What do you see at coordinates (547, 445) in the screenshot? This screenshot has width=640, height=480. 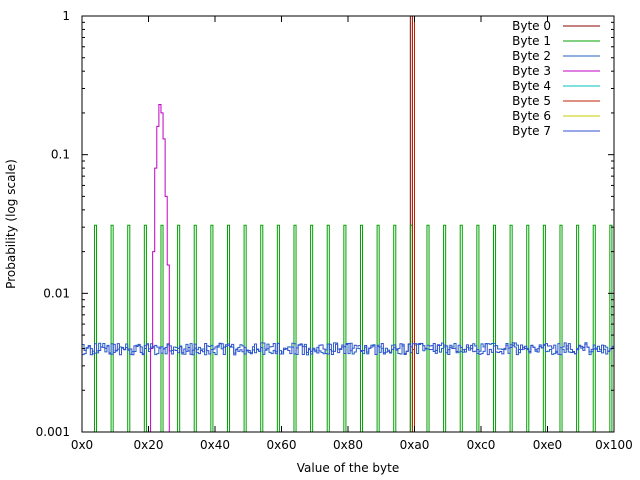 I see `x-tick-label: 0xe0` at bounding box center [547, 445].